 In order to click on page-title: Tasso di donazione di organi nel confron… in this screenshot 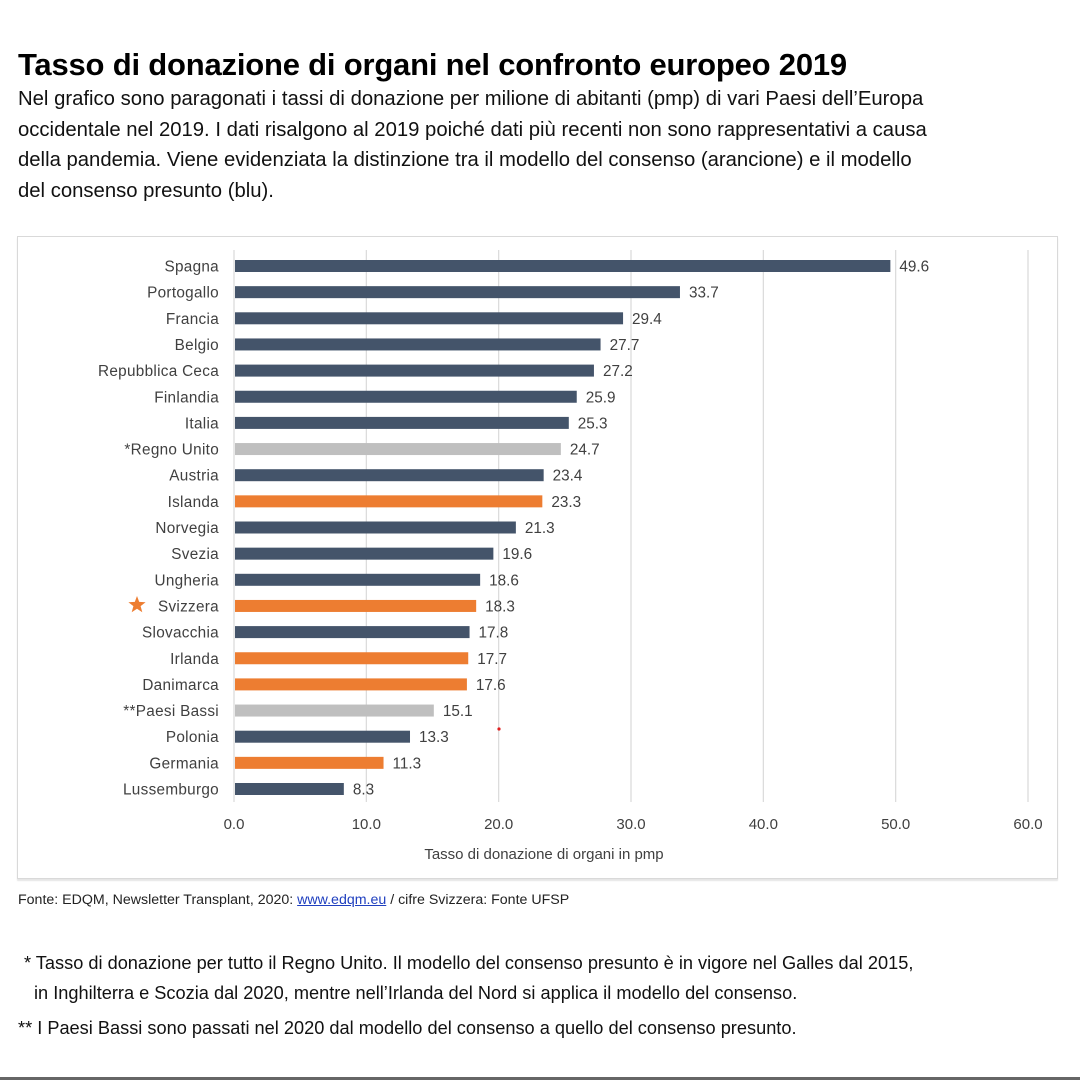, I will do `click(432, 64)`.